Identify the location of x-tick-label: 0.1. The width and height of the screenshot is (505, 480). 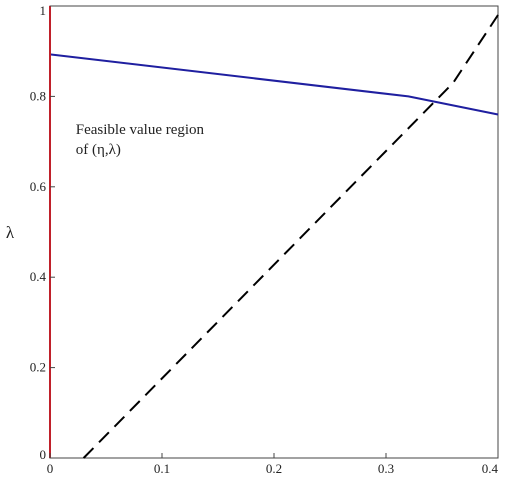
(162, 468).